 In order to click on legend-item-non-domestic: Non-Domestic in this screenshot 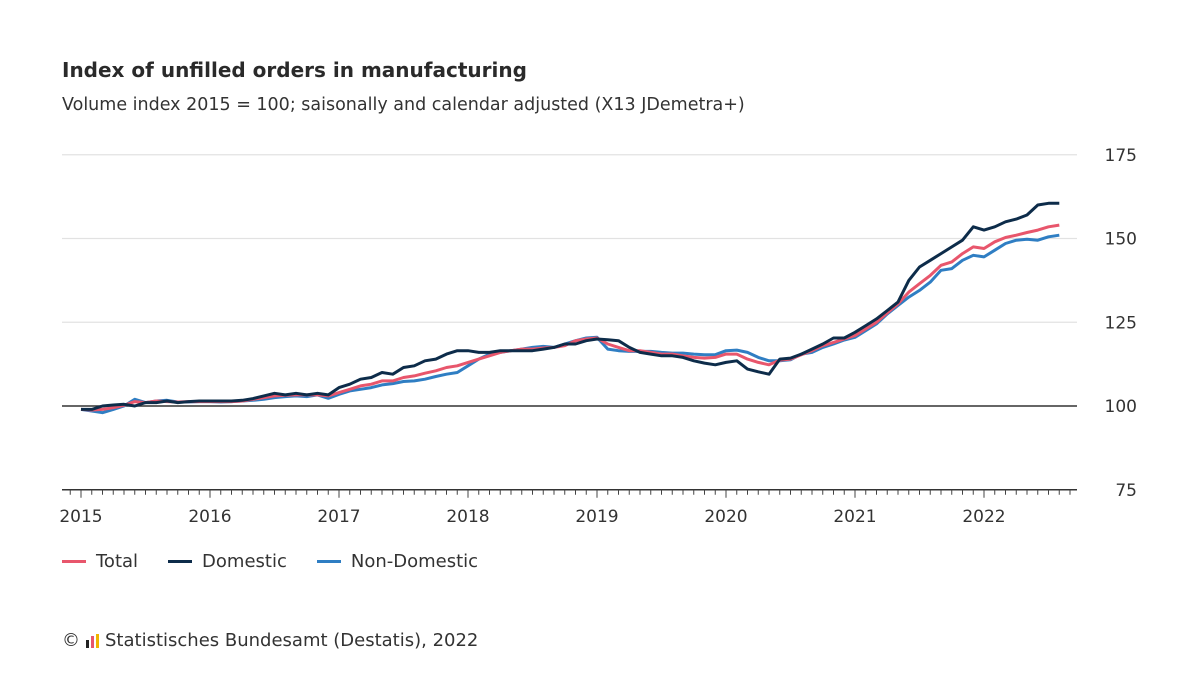, I will do `click(397, 561)`.